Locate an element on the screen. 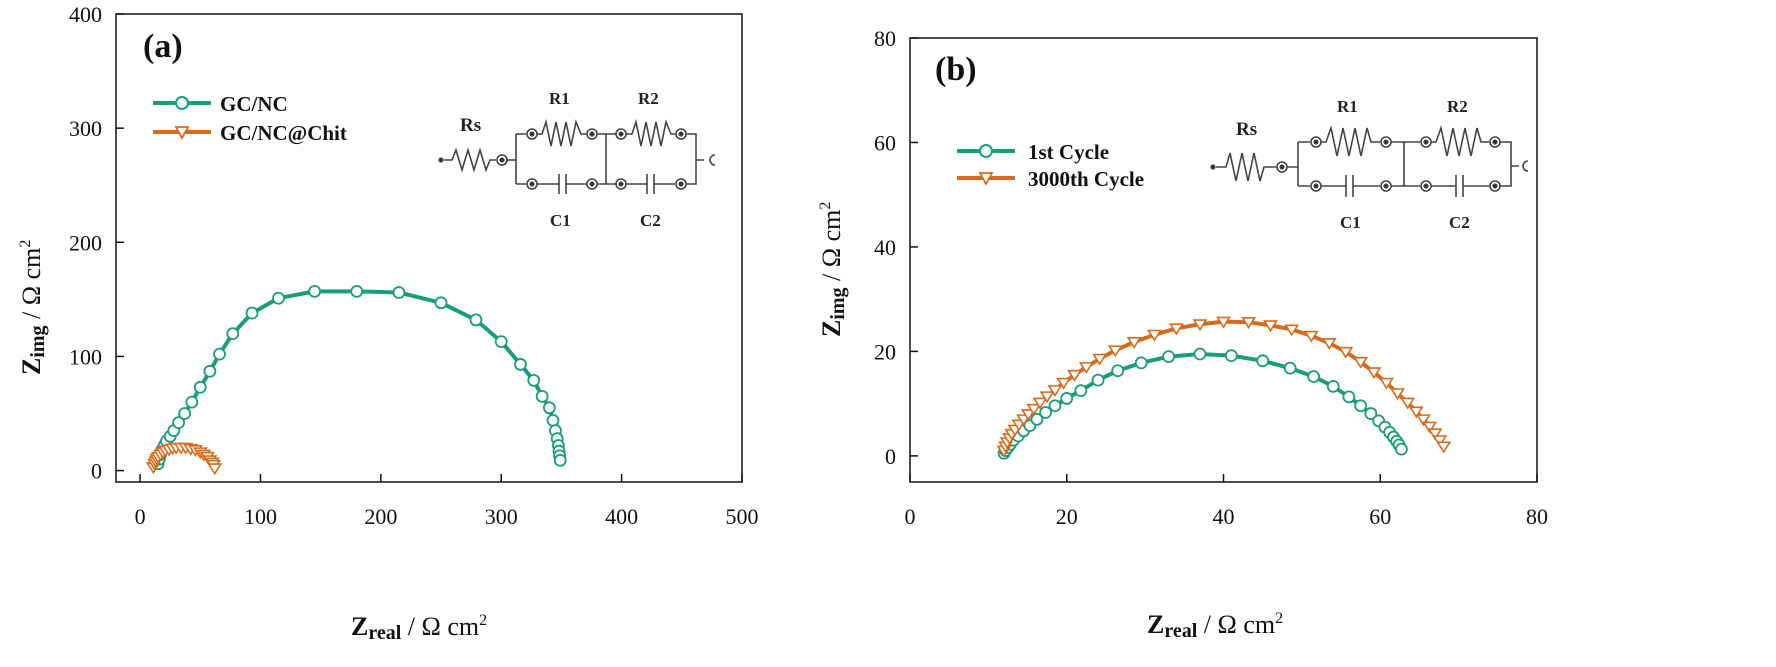 Image resolution: width=1776 pixels, height=667 pixels. y-tick-label-a-0: 0 is located at coordinates (96, 471).